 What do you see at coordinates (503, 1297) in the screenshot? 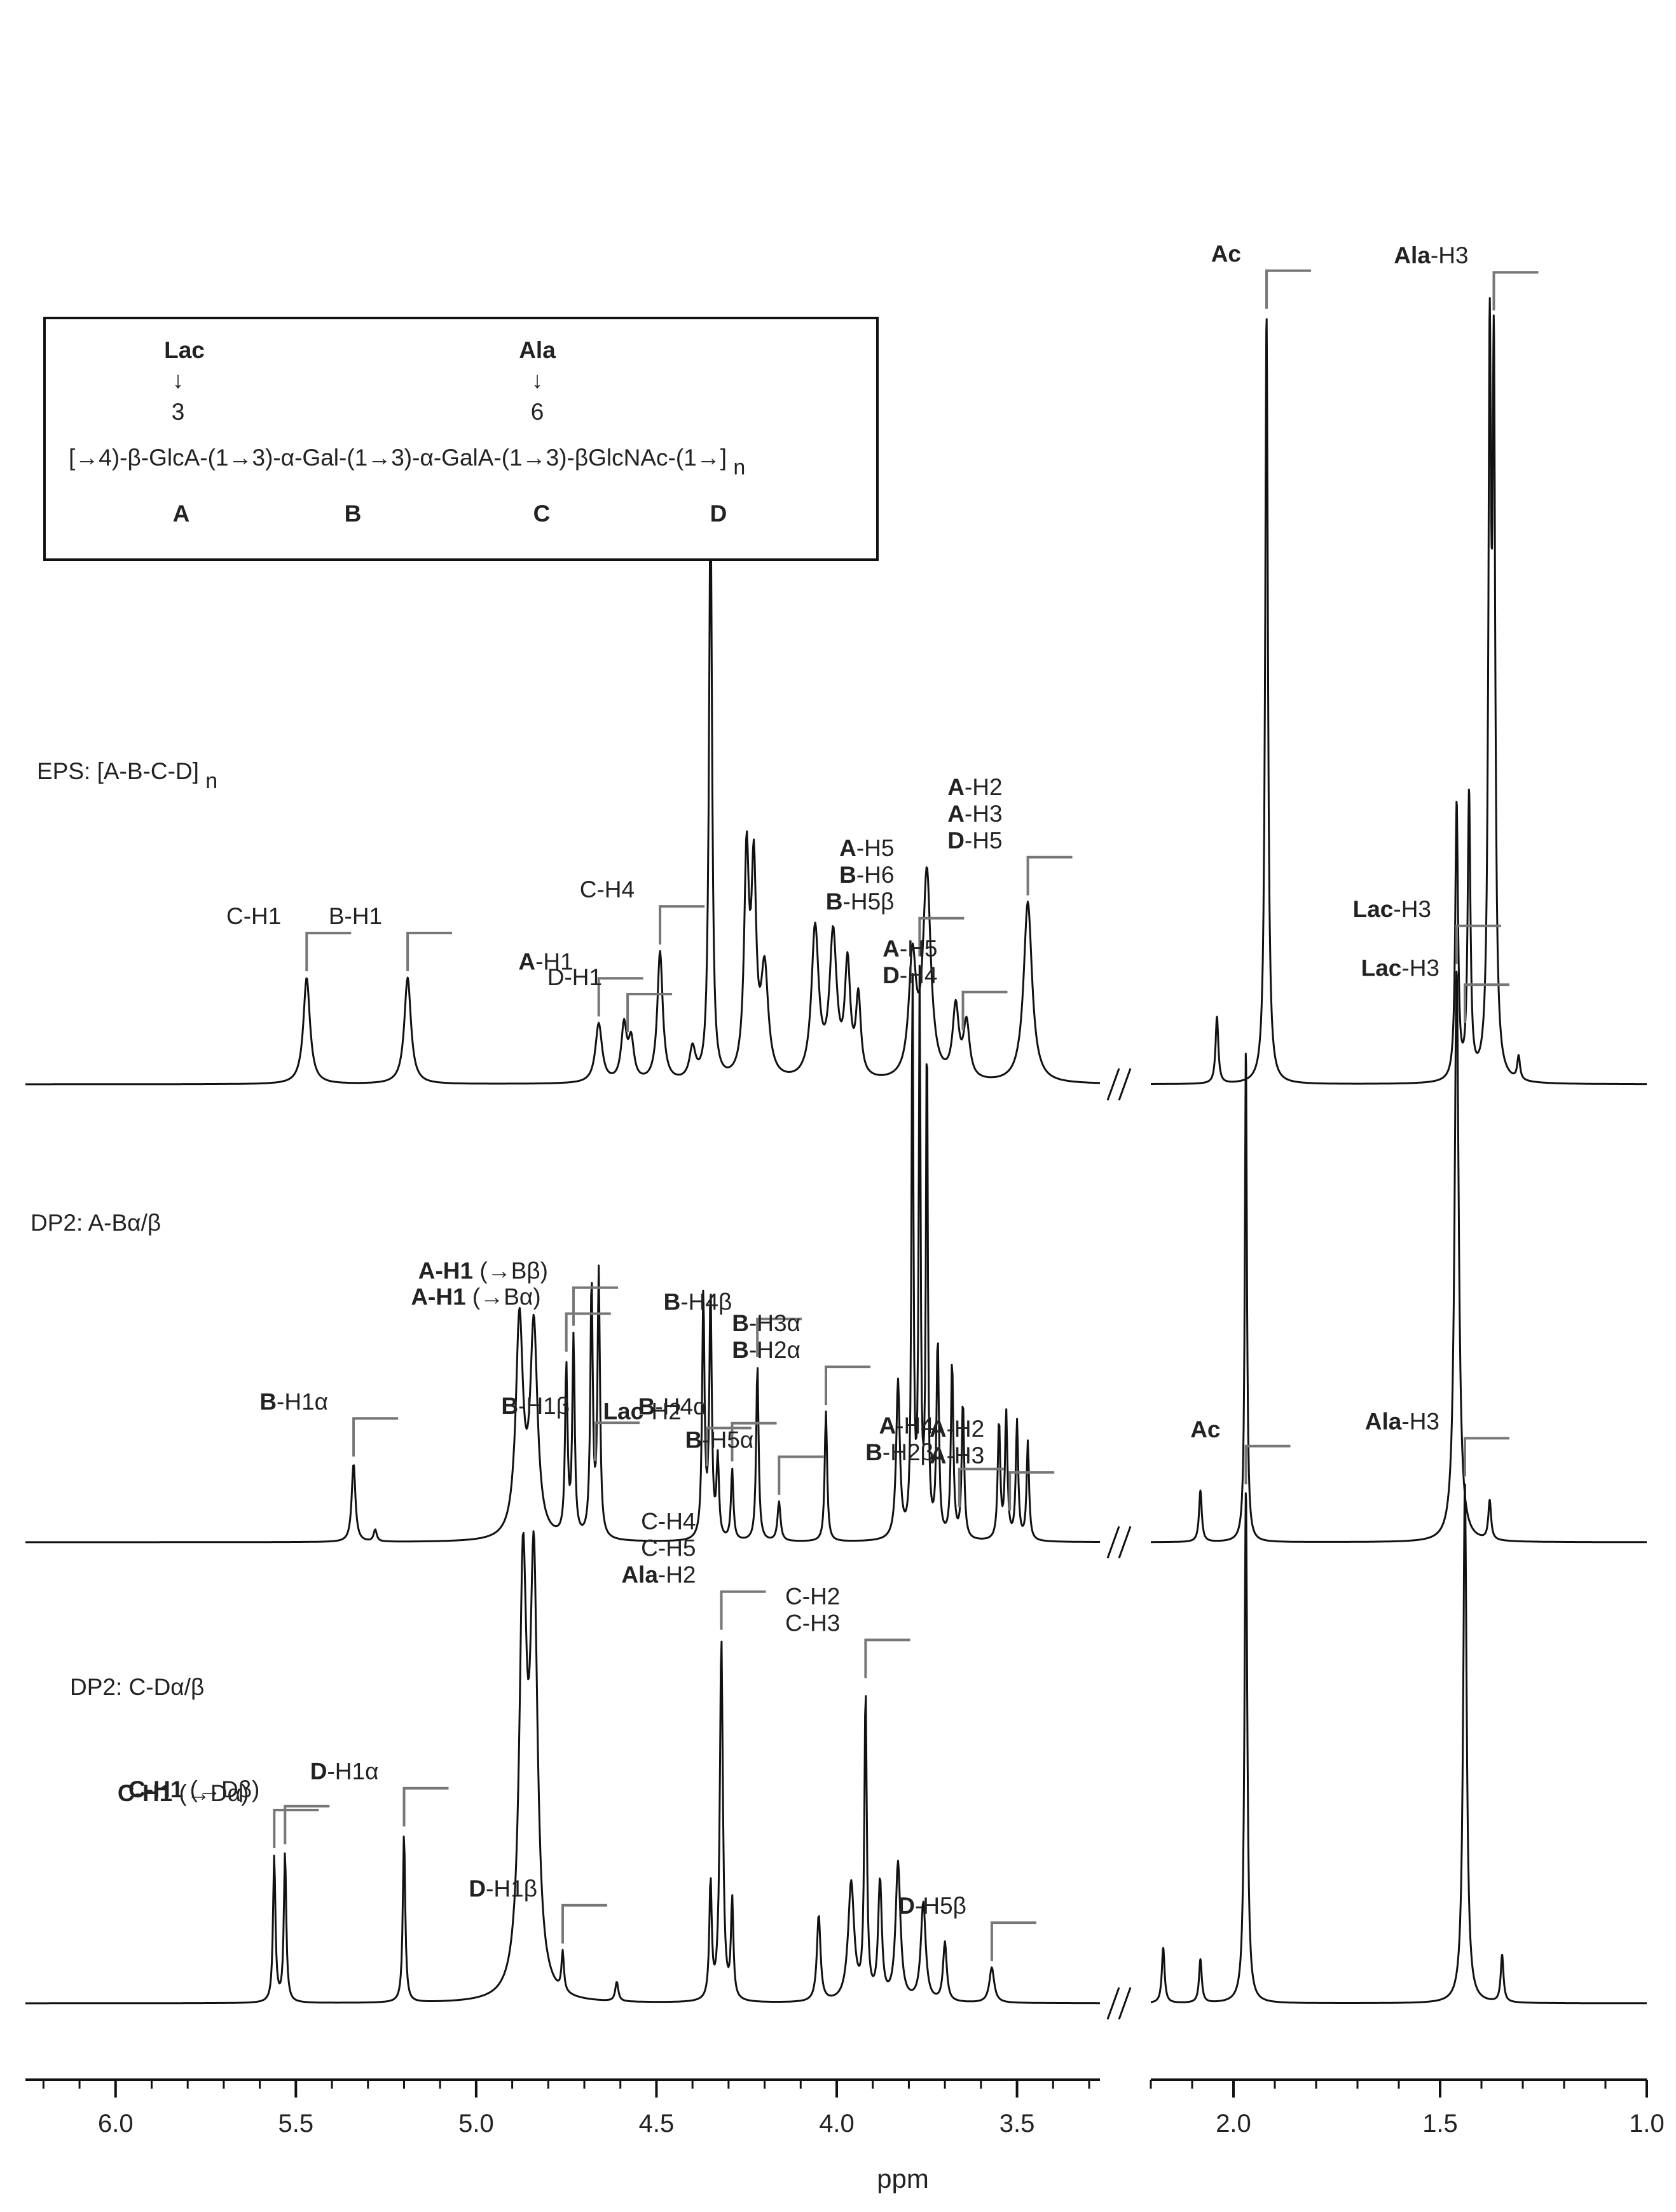
I see `peak-label-part: (→Bα)` at bounding box center [503, 1297].